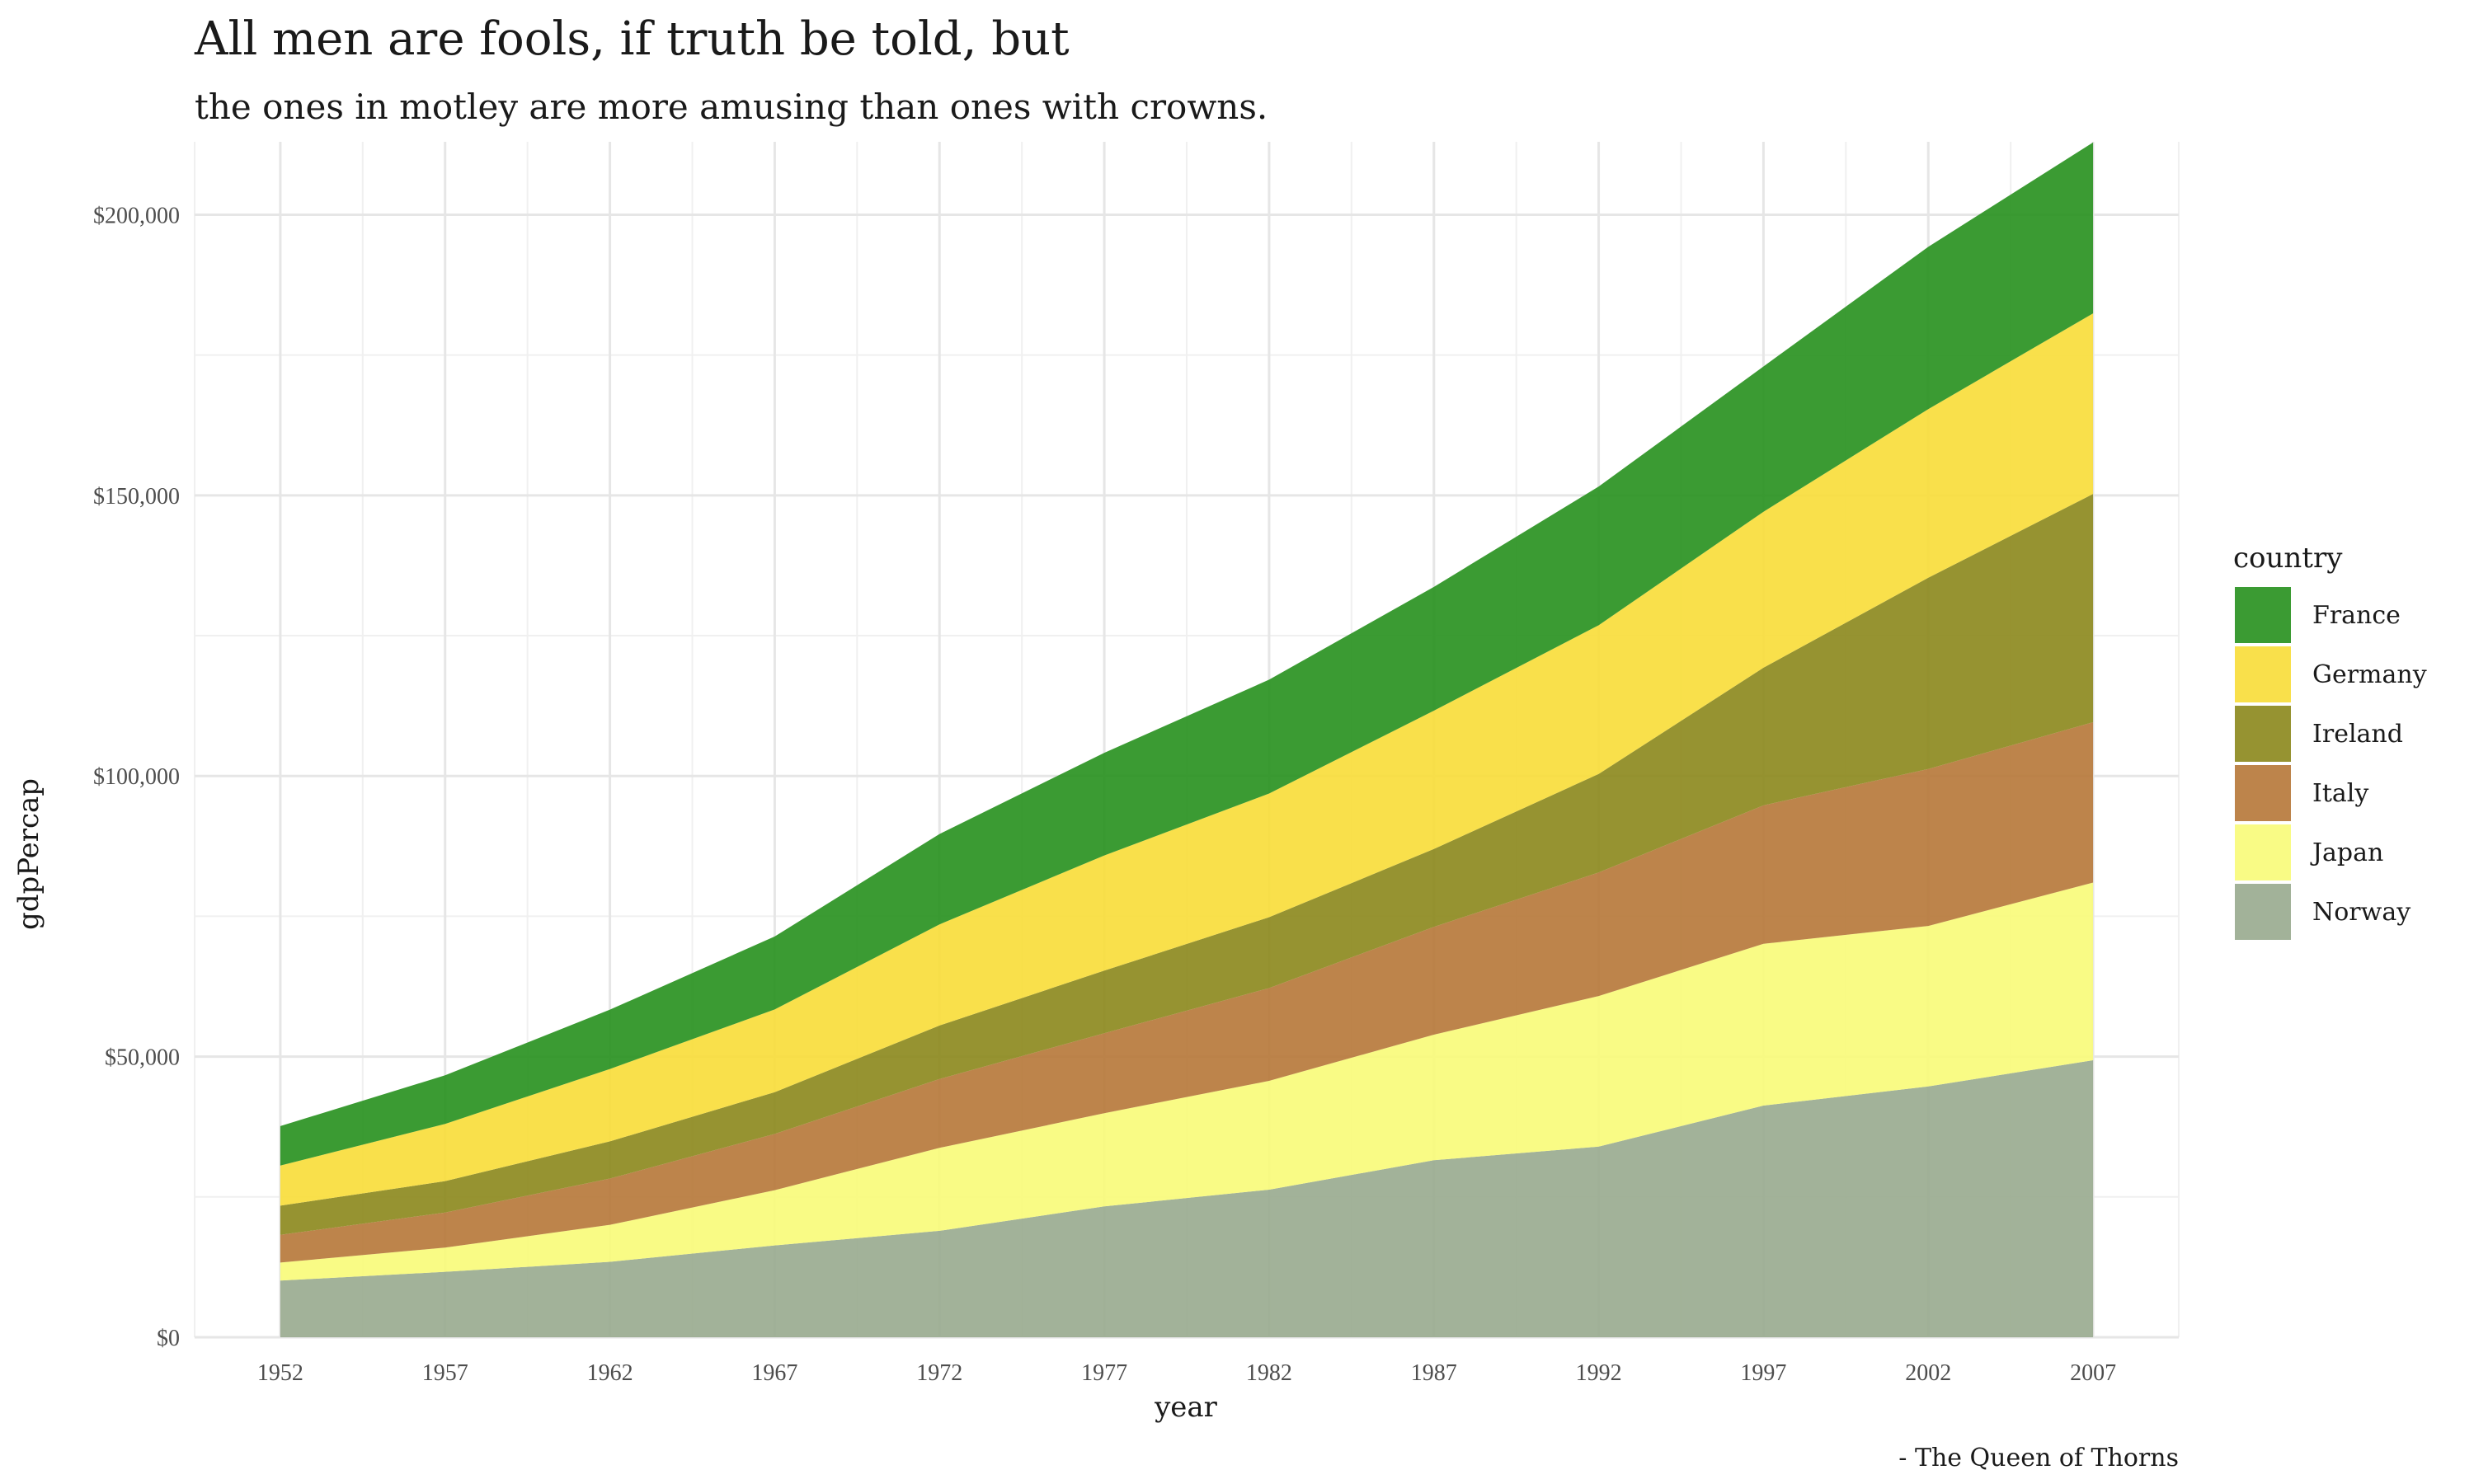  I want to click on area-norway, so click(1187, 1198).